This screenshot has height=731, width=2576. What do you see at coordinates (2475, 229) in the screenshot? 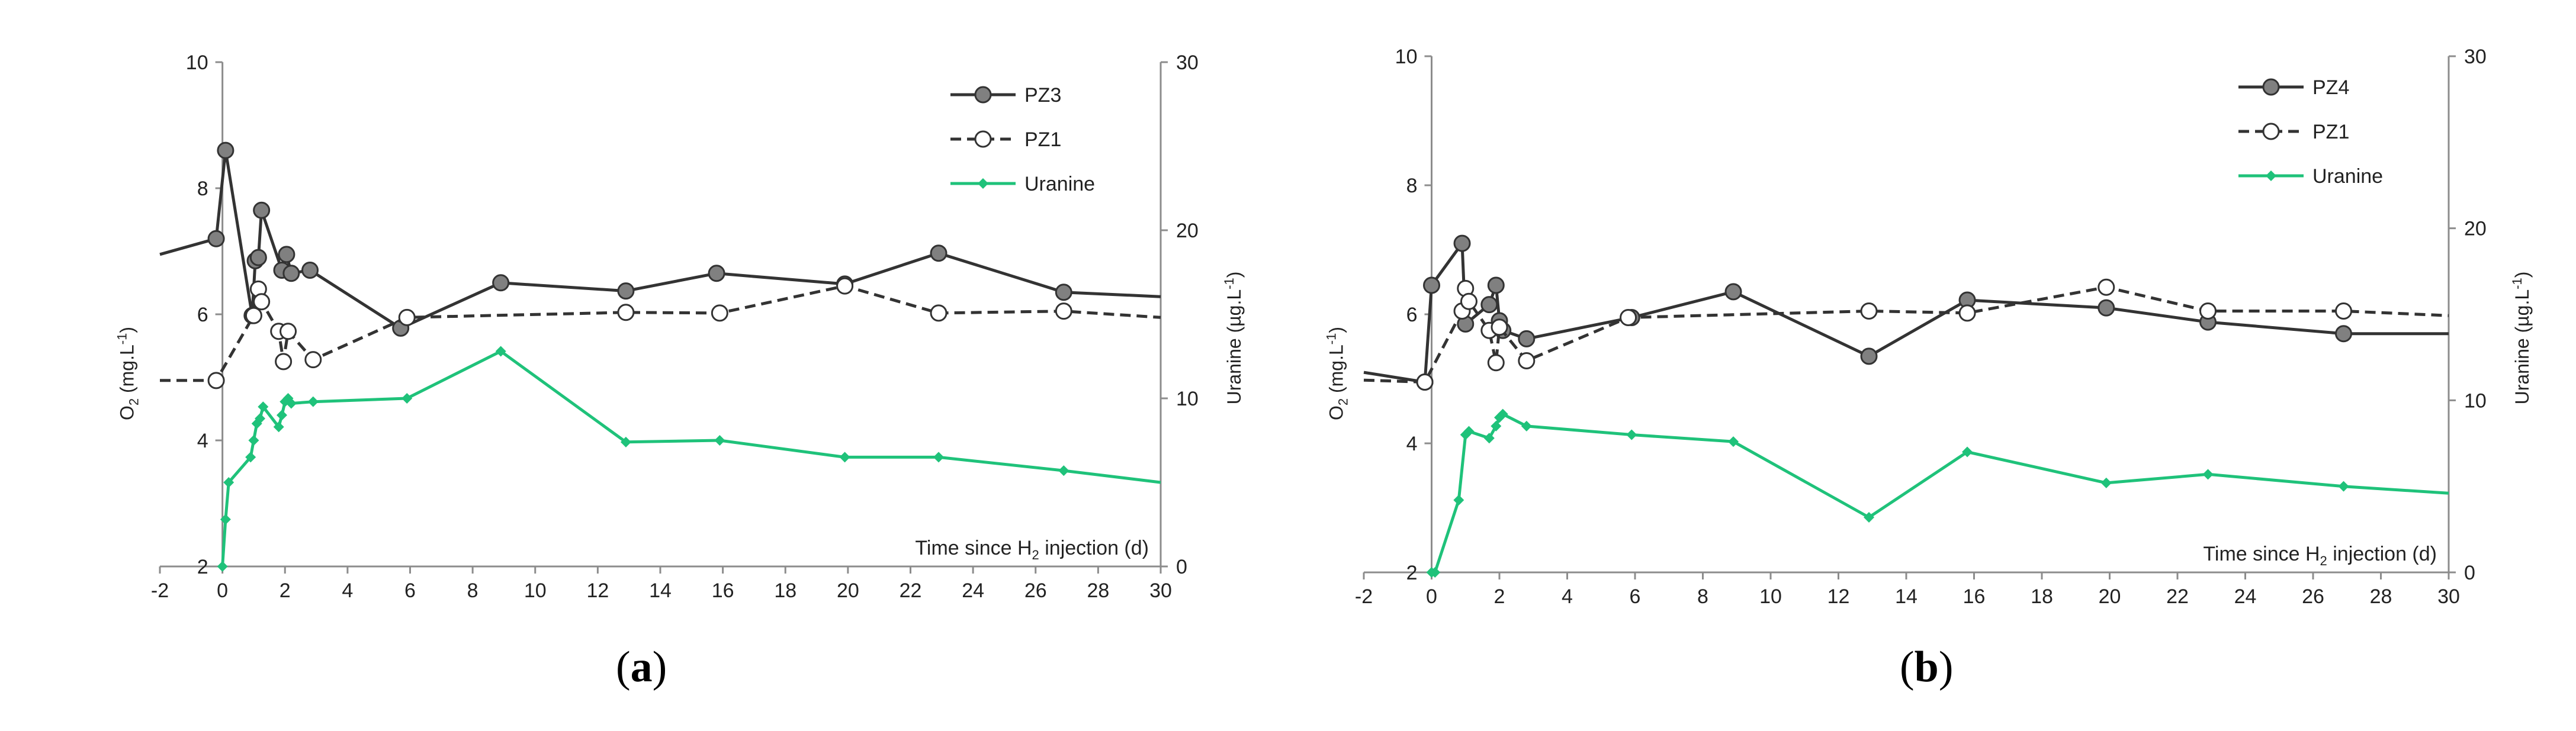
I see `y2-tick-label: 20` at bounding box center [2475, 229].